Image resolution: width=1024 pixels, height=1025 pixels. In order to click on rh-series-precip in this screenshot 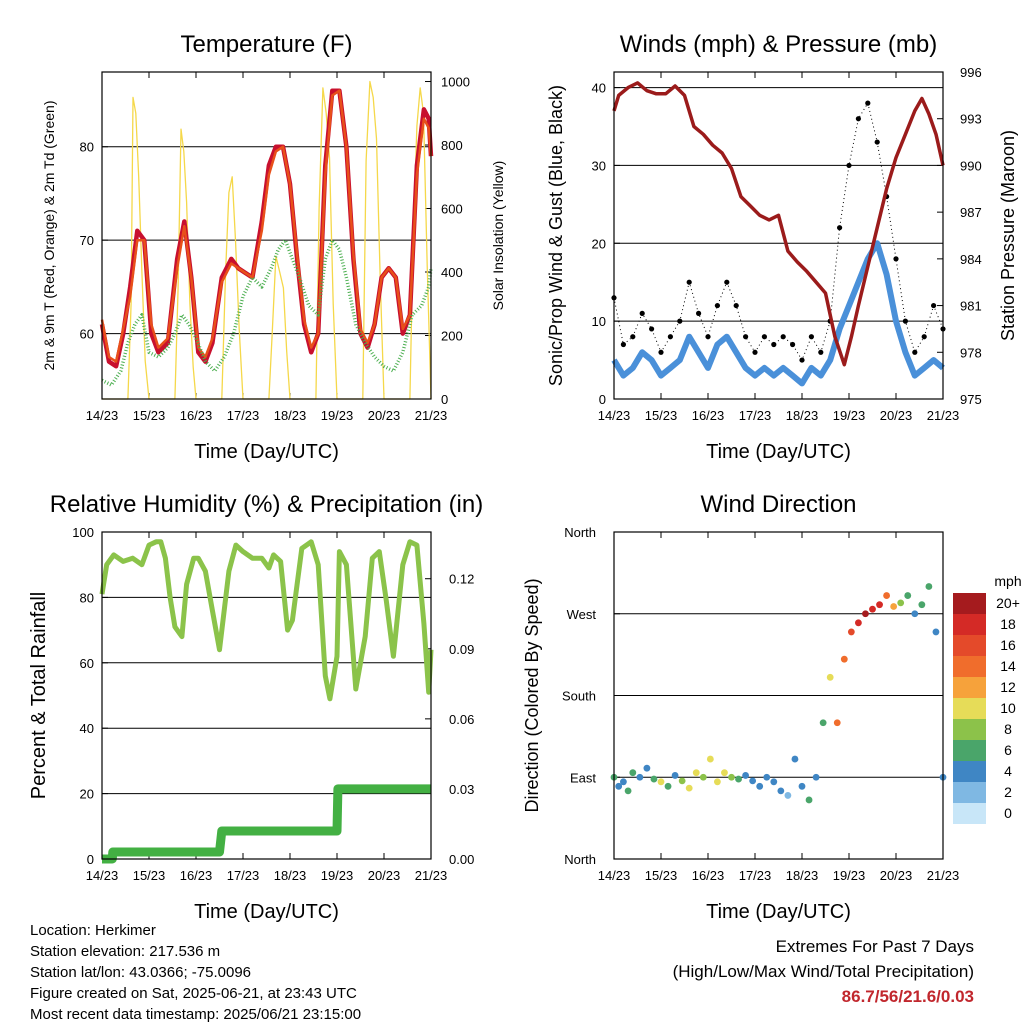, I will do `click(266, 824)`.